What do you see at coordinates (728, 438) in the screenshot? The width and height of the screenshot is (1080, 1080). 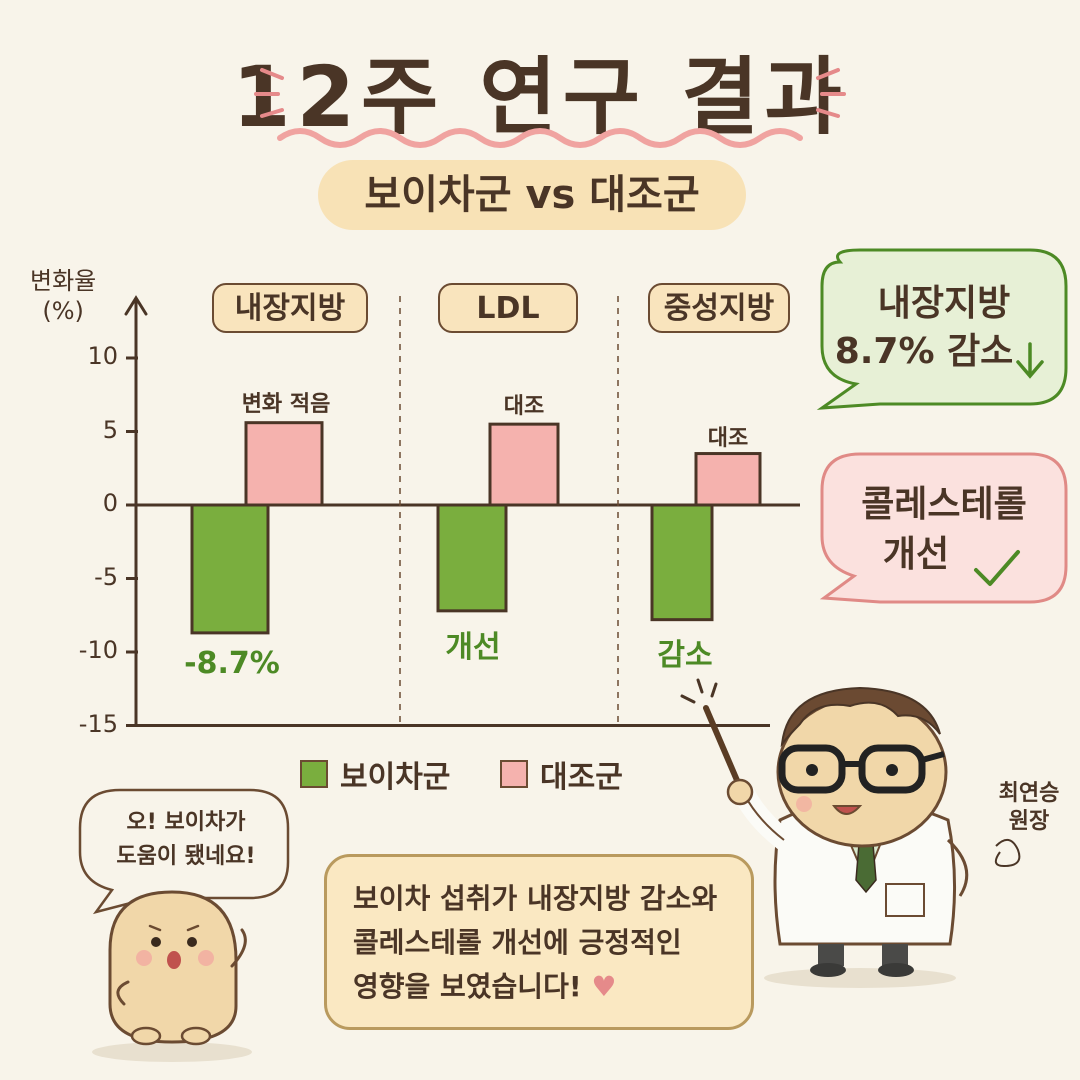 I see `control-note-triglyceride: 대조` at bounding box center [728, 438].